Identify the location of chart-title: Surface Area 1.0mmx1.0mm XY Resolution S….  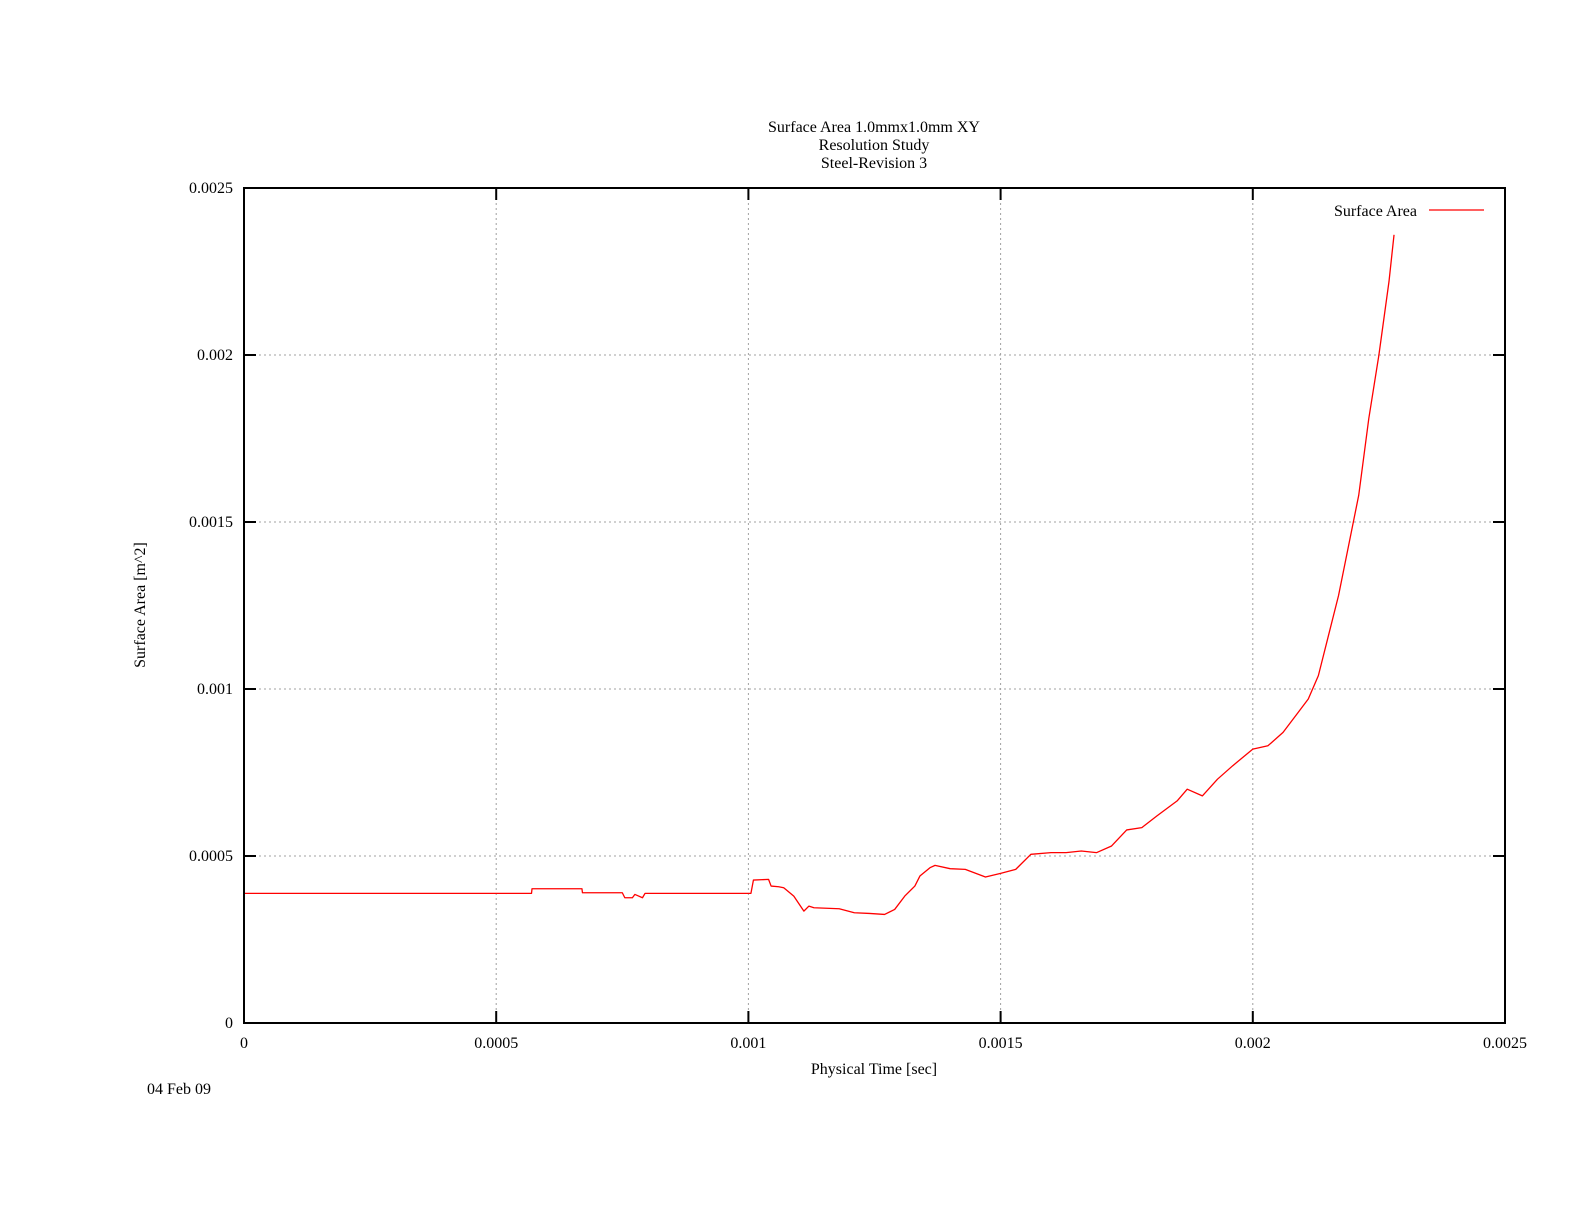
(874, 145).